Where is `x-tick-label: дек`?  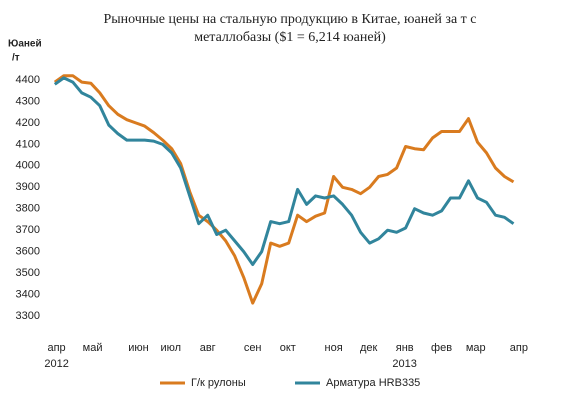
x-tick-label: дек is located at coordinates (369, 348).